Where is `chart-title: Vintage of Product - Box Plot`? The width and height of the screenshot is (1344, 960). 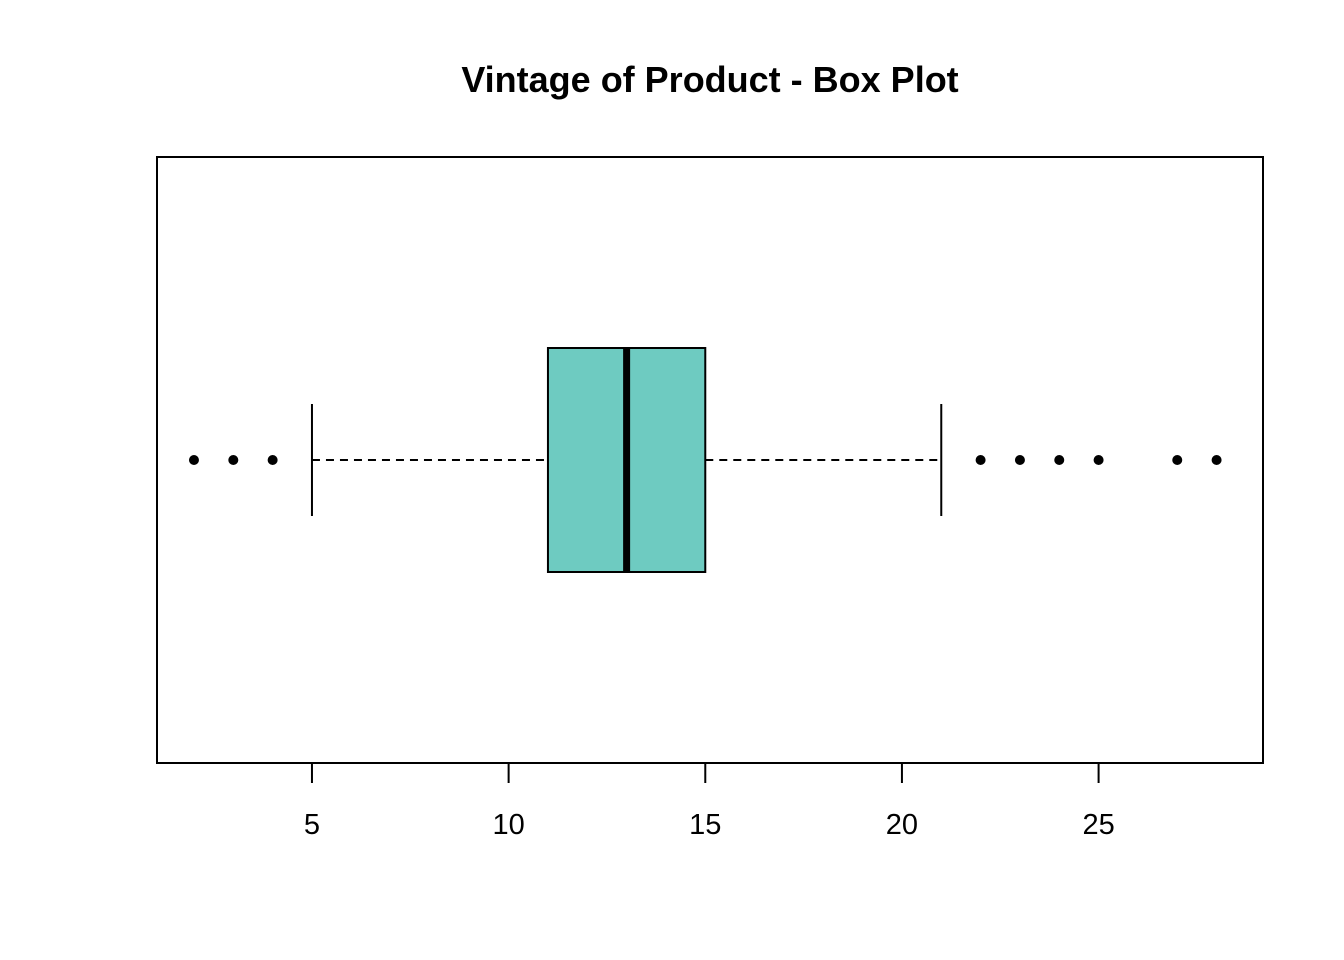 chart-title: Vintage of Product - Box Plot is located at coordinates (709, 79).